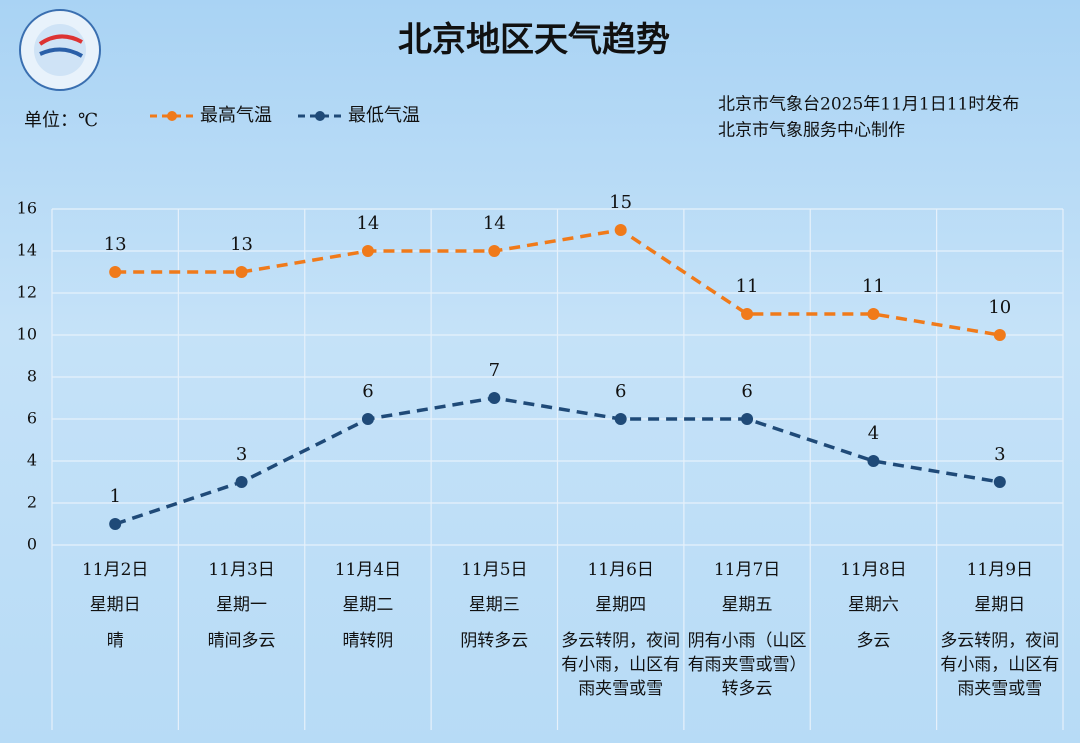 This screenshot has height=743, width=1080. Describe the element at coordinates (1000, 570) in the screenshot. I see `x-date-label: 11月9日` at that location.